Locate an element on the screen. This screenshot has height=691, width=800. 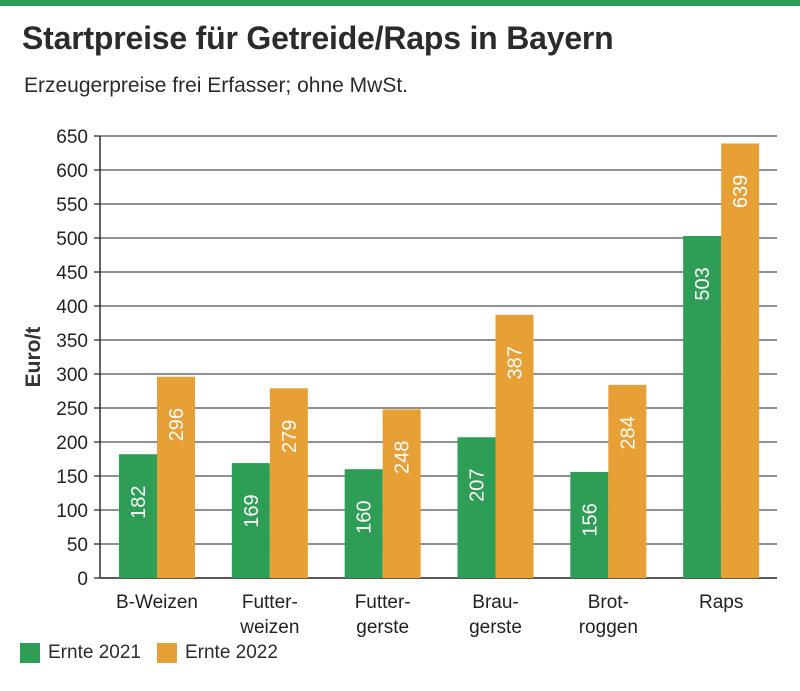
legend-label-2022: Ernte 2022 is located at coordinates (231, 652).